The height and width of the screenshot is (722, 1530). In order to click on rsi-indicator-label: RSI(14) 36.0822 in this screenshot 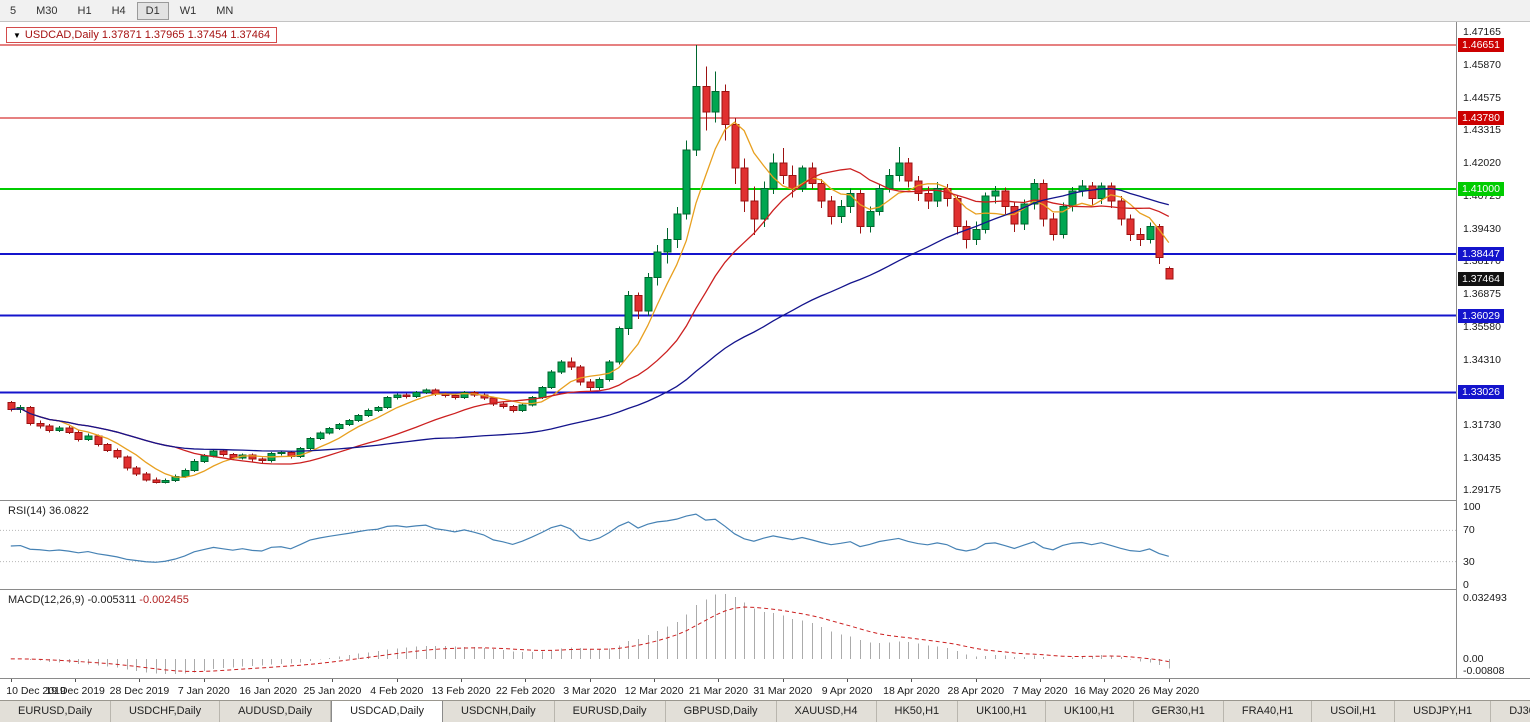, I will do `click(48, 511)`.